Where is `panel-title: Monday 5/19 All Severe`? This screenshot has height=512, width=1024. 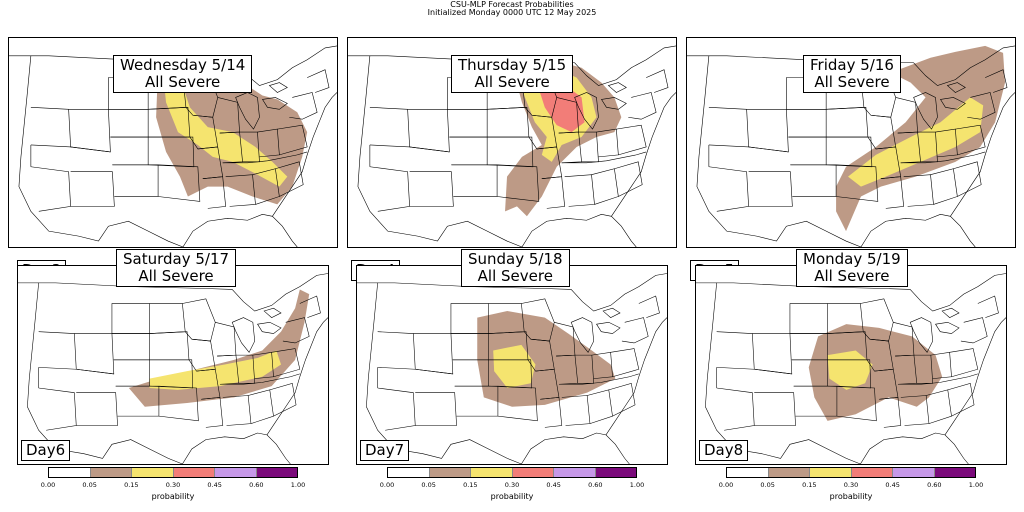 panel-title: Monday 5/19 All Severe is located at coordinates (852, 268).